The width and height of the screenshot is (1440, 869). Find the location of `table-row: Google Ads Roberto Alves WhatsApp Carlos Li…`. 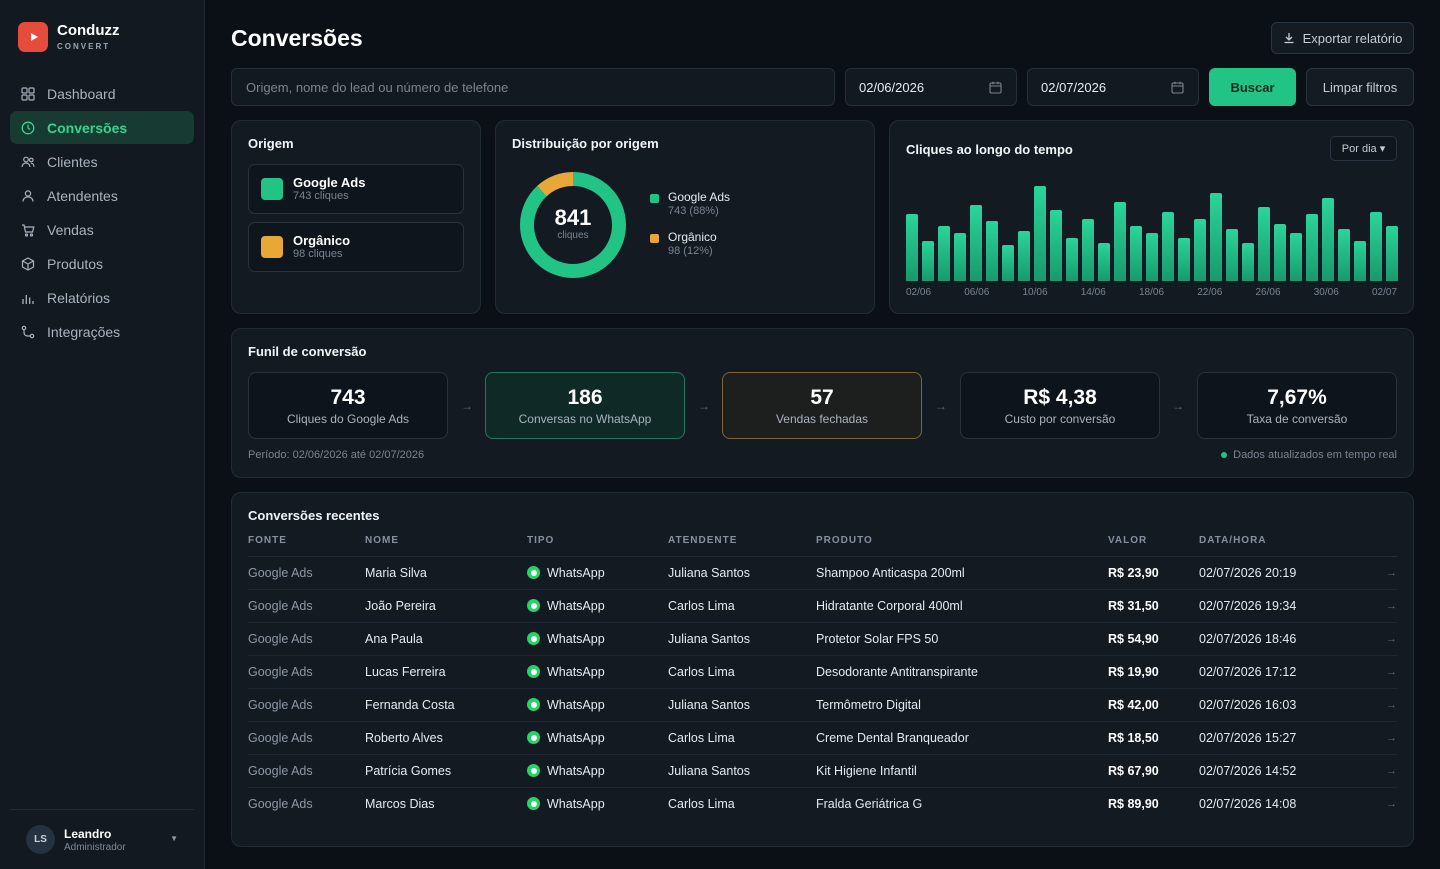

table-row: Google Ads Roberto Alves WhatsApp Carlos Li… is located at coordinates (822, 738).